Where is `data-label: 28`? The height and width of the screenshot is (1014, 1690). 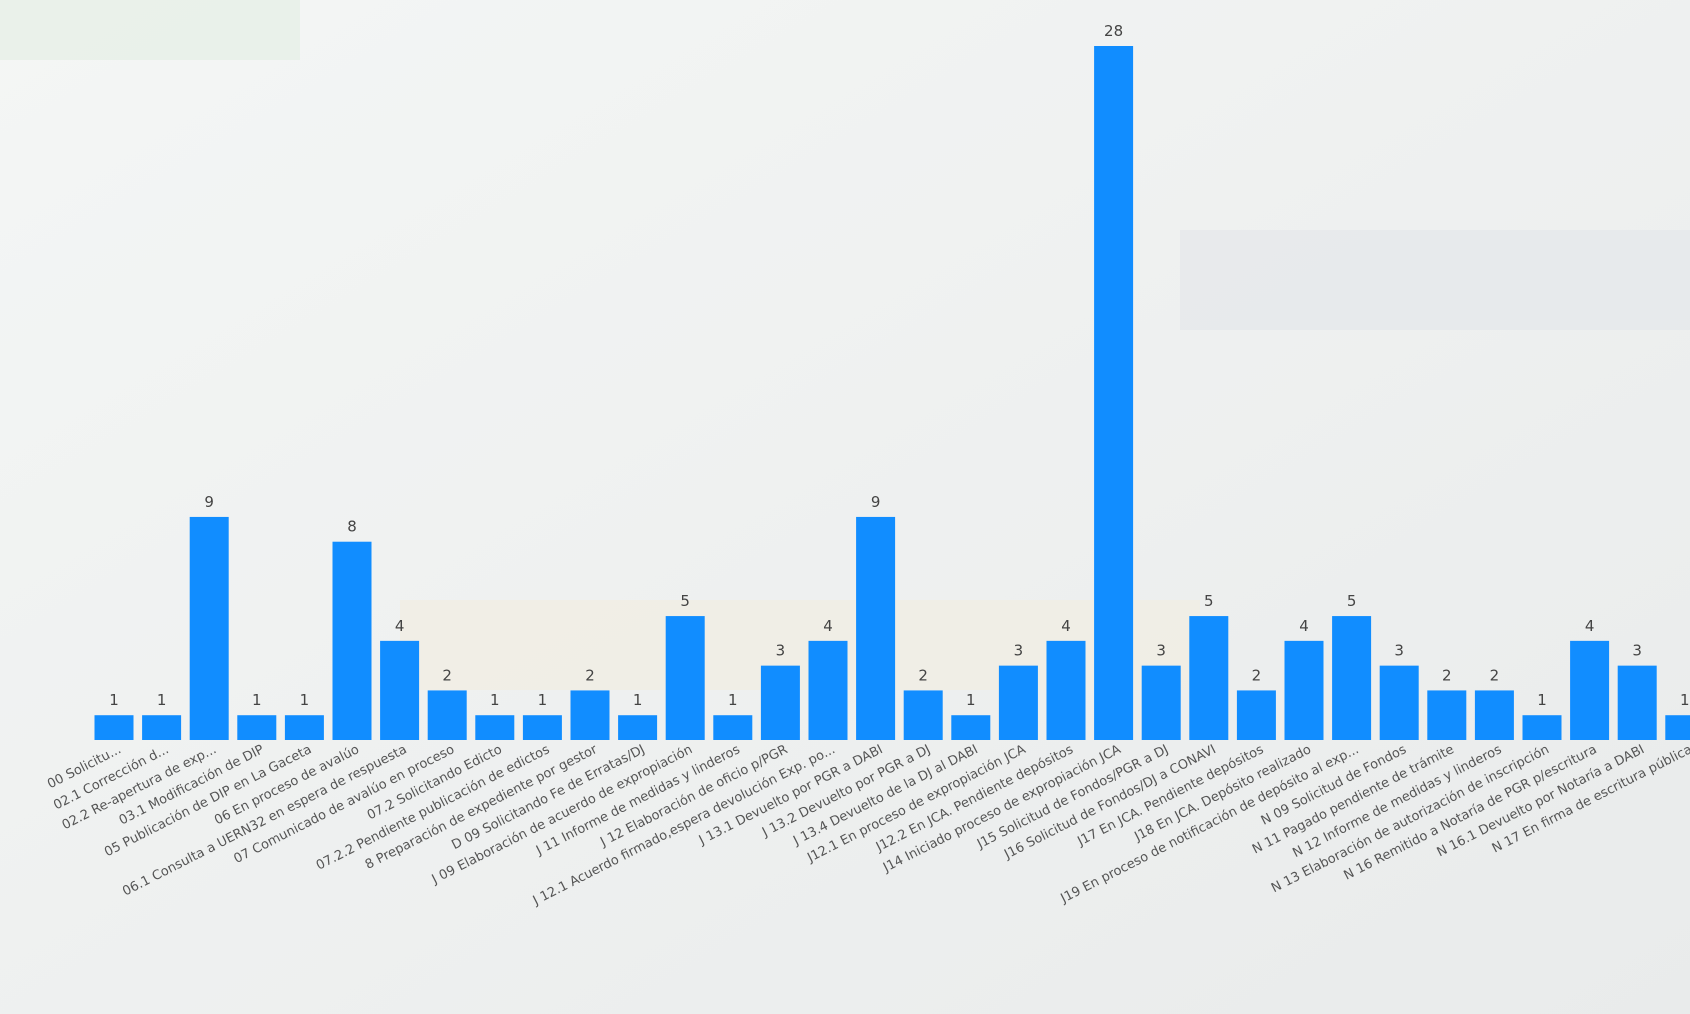
data-label: 28 is located at coordinates (1113, 31).